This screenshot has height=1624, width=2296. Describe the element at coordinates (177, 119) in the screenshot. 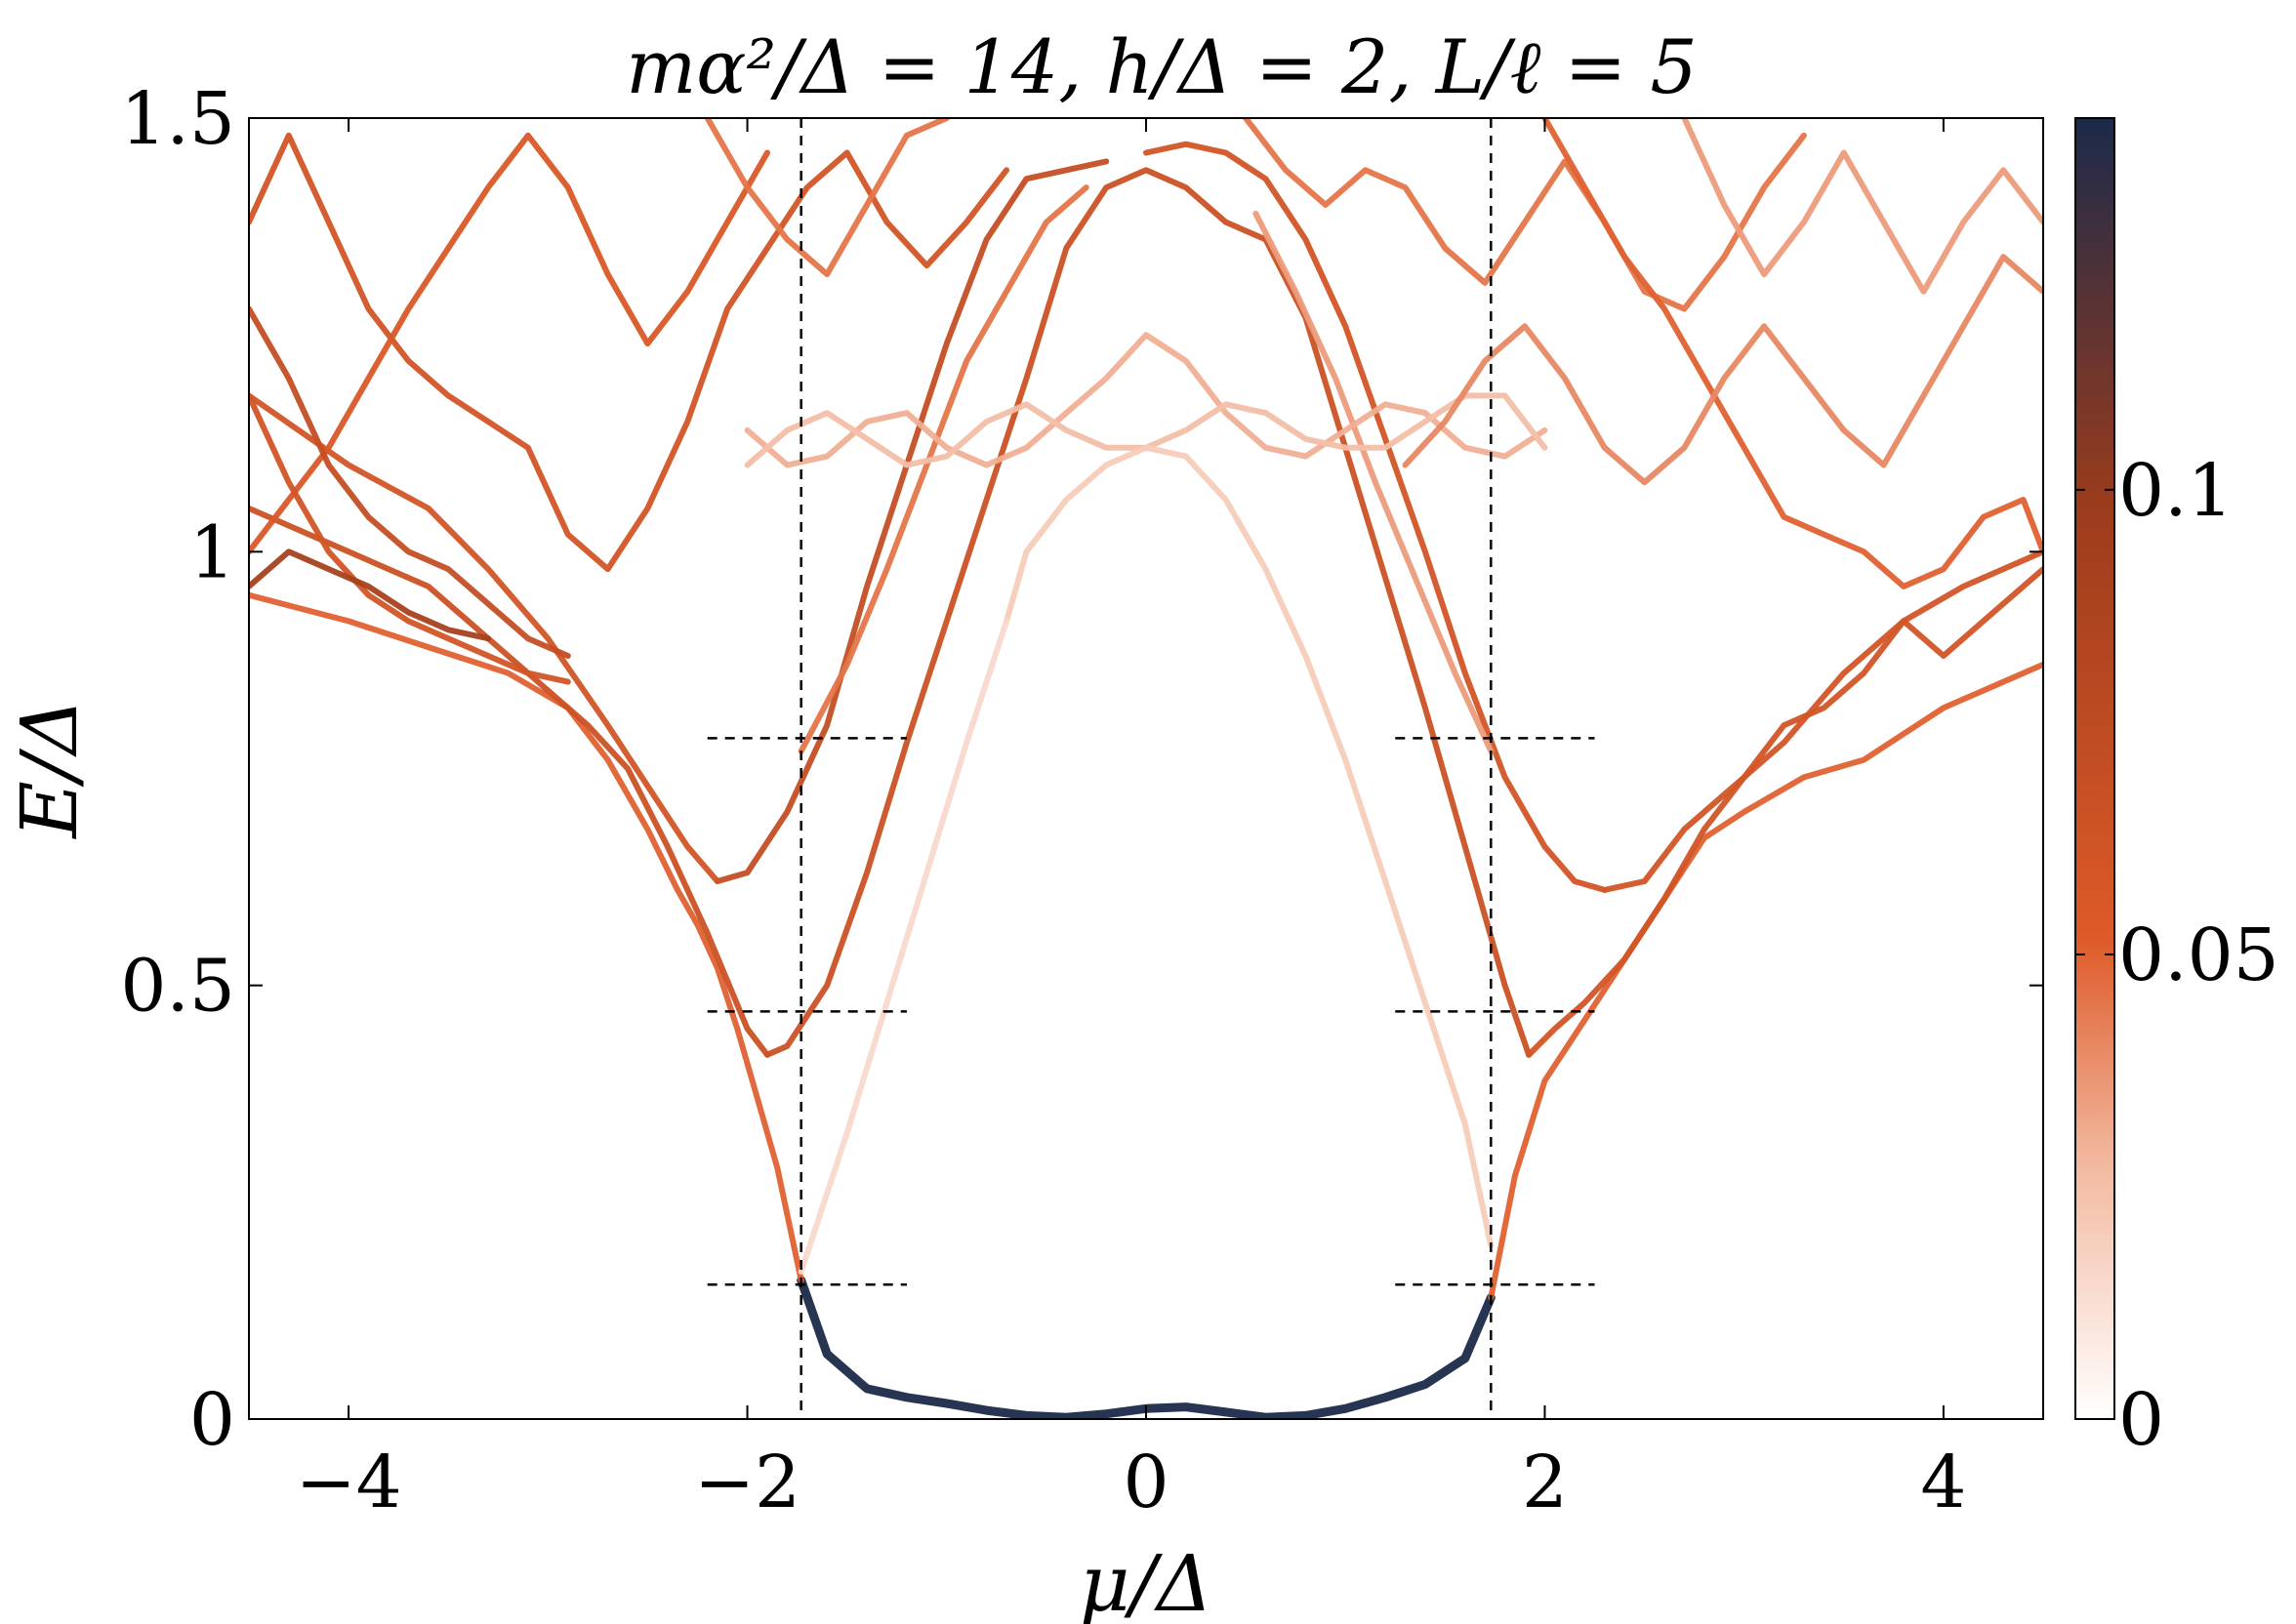

I see `y-tick-label: 1.5` at that location.